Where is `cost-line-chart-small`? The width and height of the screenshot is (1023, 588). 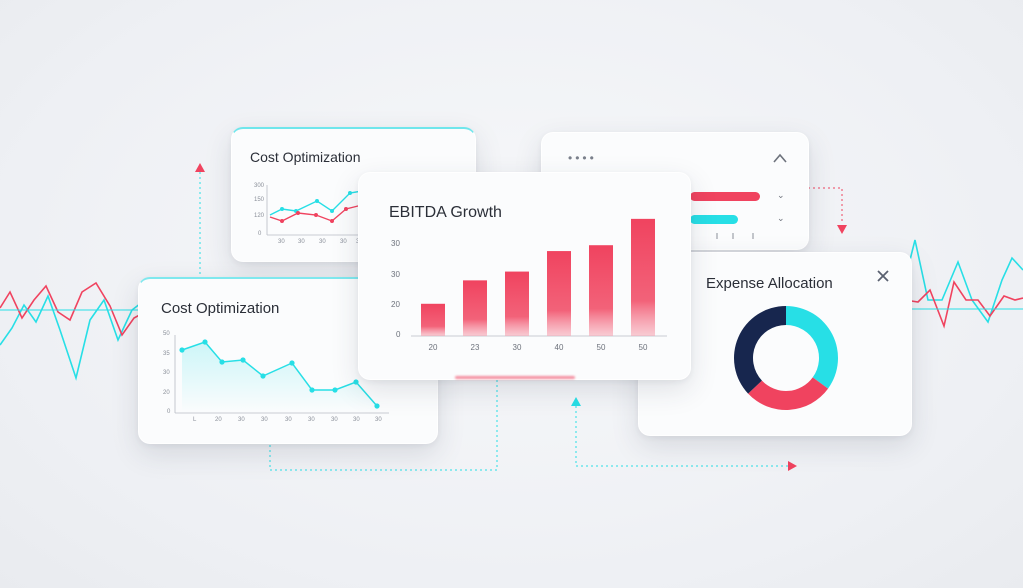
cost-line-chart-small is located at coordinates (314, 210).